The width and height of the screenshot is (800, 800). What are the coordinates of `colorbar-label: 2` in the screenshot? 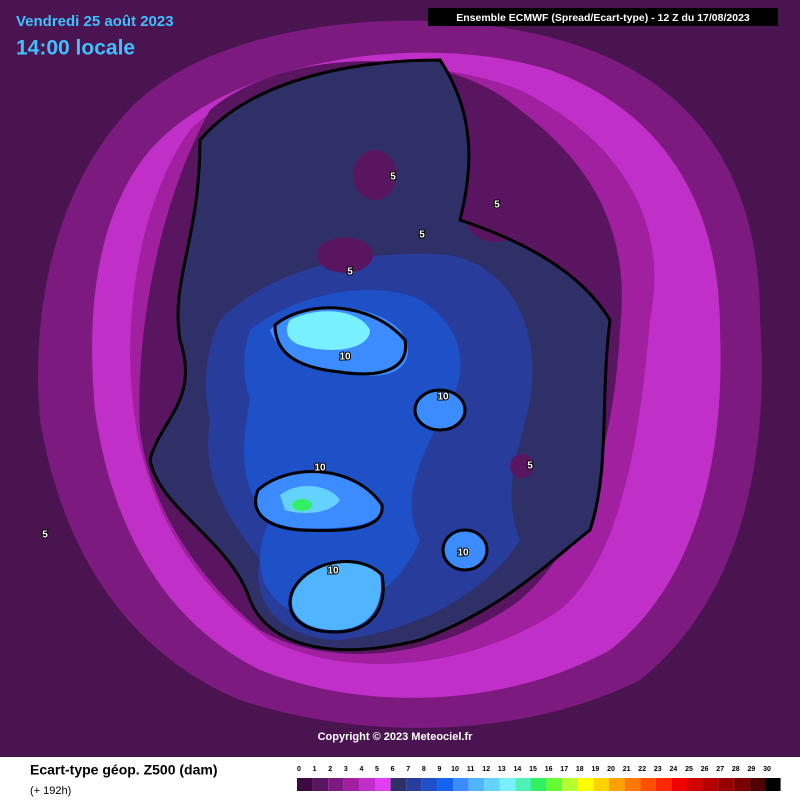 It's located at (330, 769).